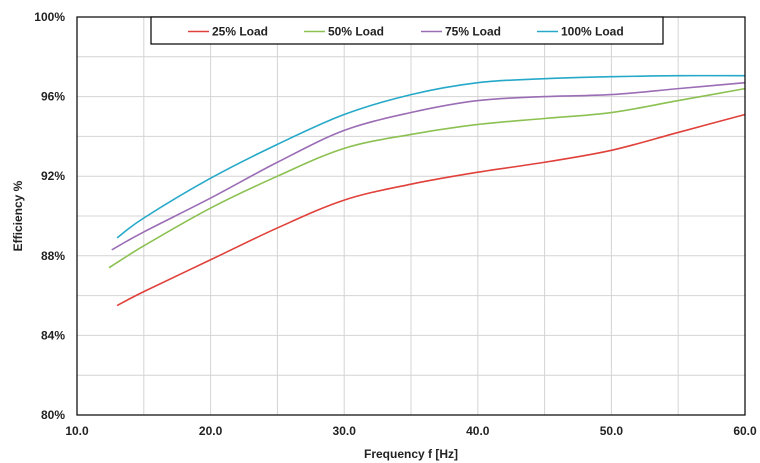 The height and width of the screenshot is (463, 760). I want to click on x-tick-label: 10.0, so click(77, 431).